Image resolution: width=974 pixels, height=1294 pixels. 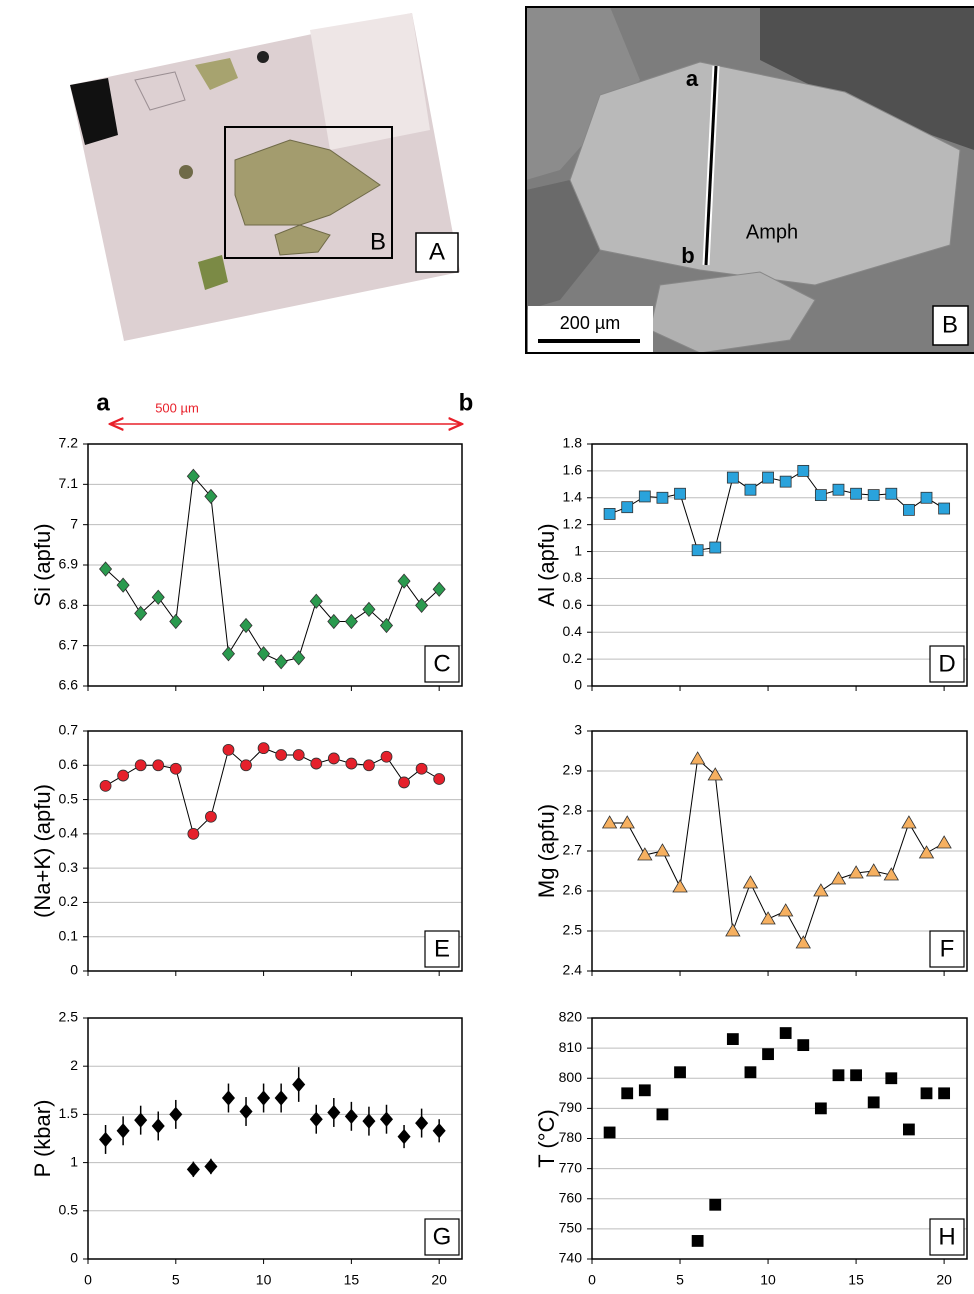 What do you see at coordinates (946, 1236) in the screenshot?
I see `panel-label: H` at bounding box center [946, 1236].